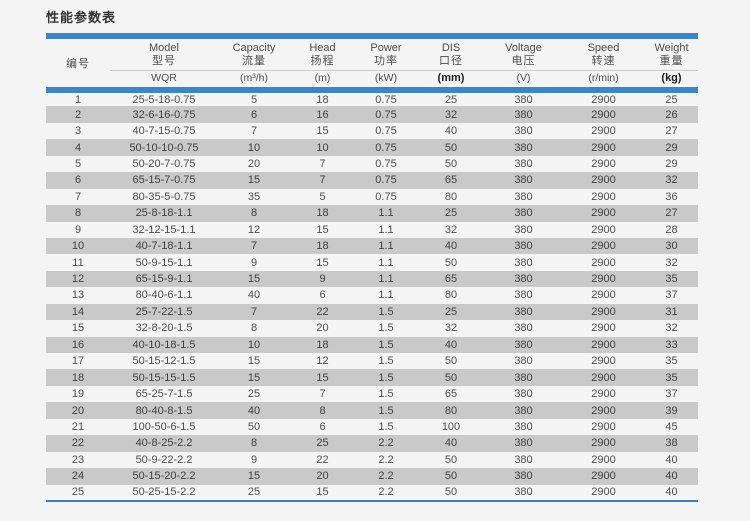 The width and height of the screenshot is (750, 521). Describe the element at coordinates (671, 344) in the screenshot. I see `table-cell-weight: 33` at that location.